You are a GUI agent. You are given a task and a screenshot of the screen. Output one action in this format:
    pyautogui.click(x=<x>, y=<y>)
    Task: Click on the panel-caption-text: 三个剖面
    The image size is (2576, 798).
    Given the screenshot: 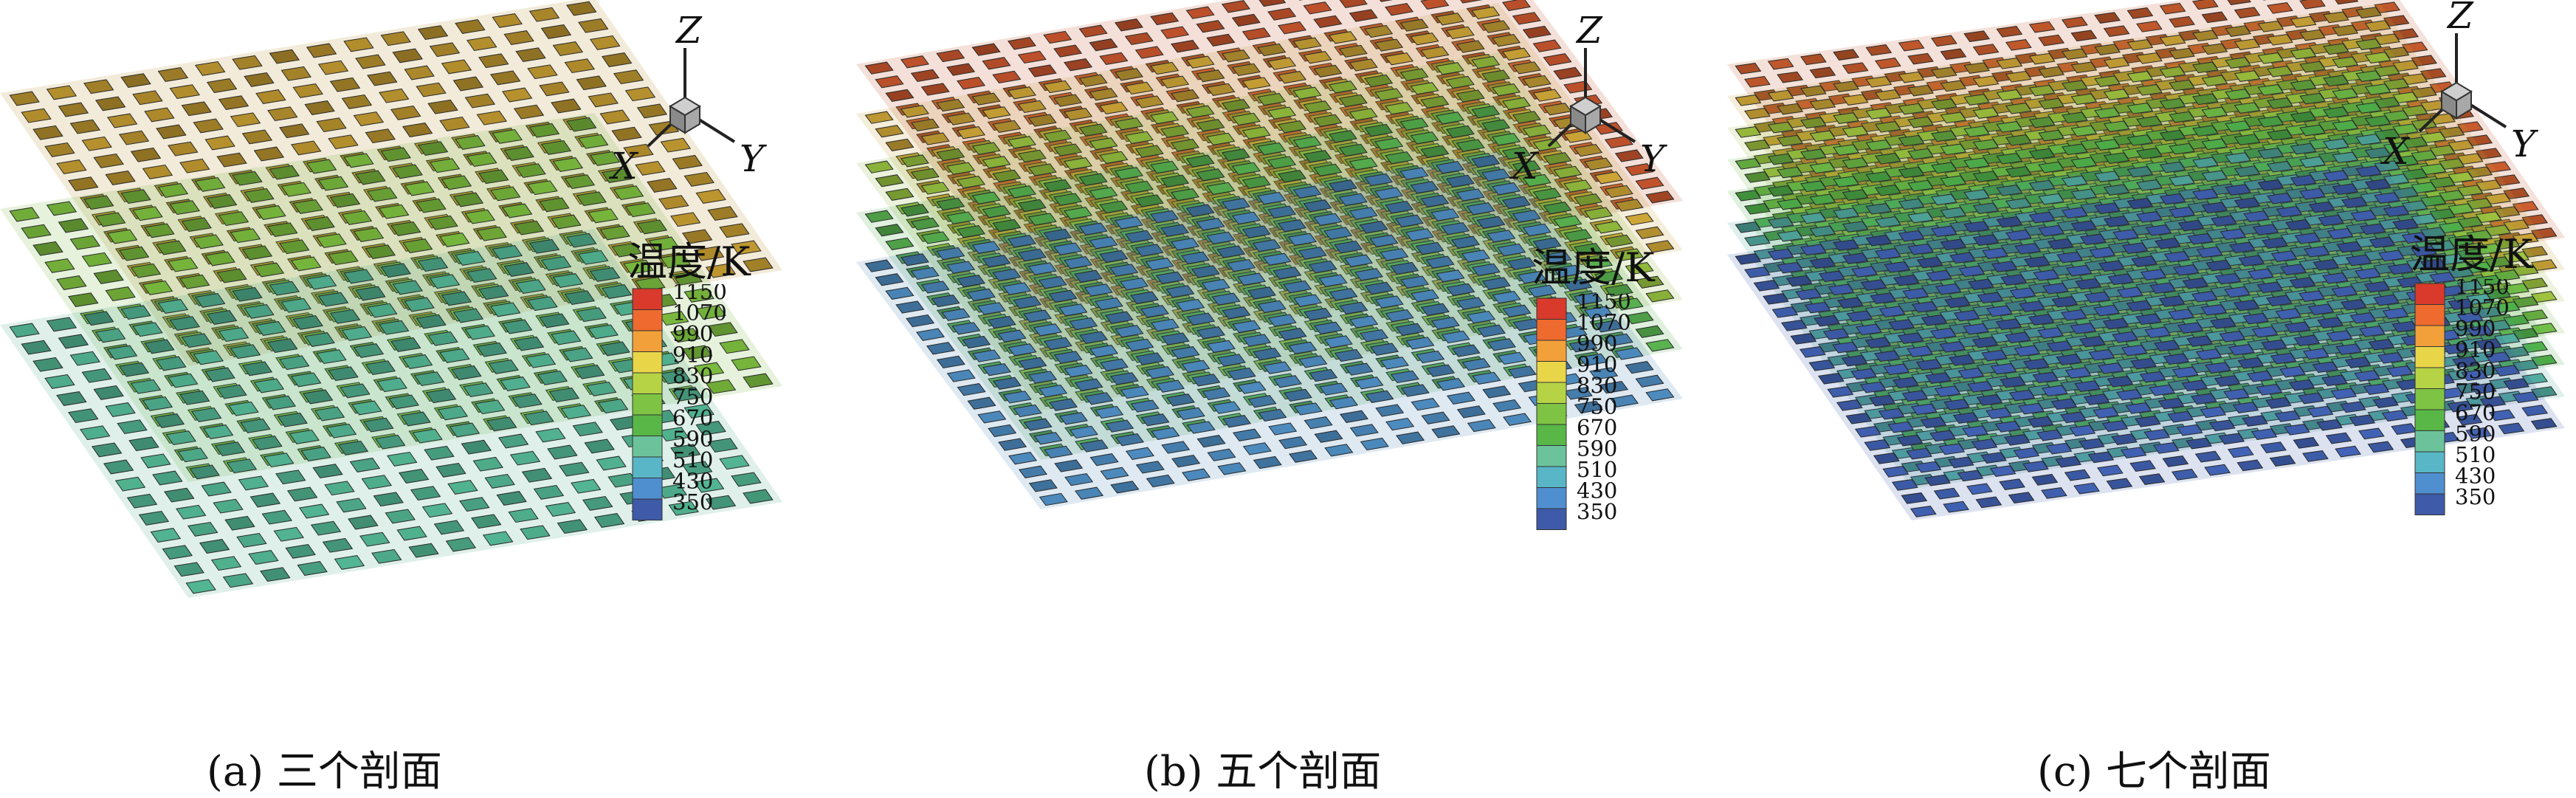 What is the action you would take?
    pyautogui.click(x=359, y=772)
    